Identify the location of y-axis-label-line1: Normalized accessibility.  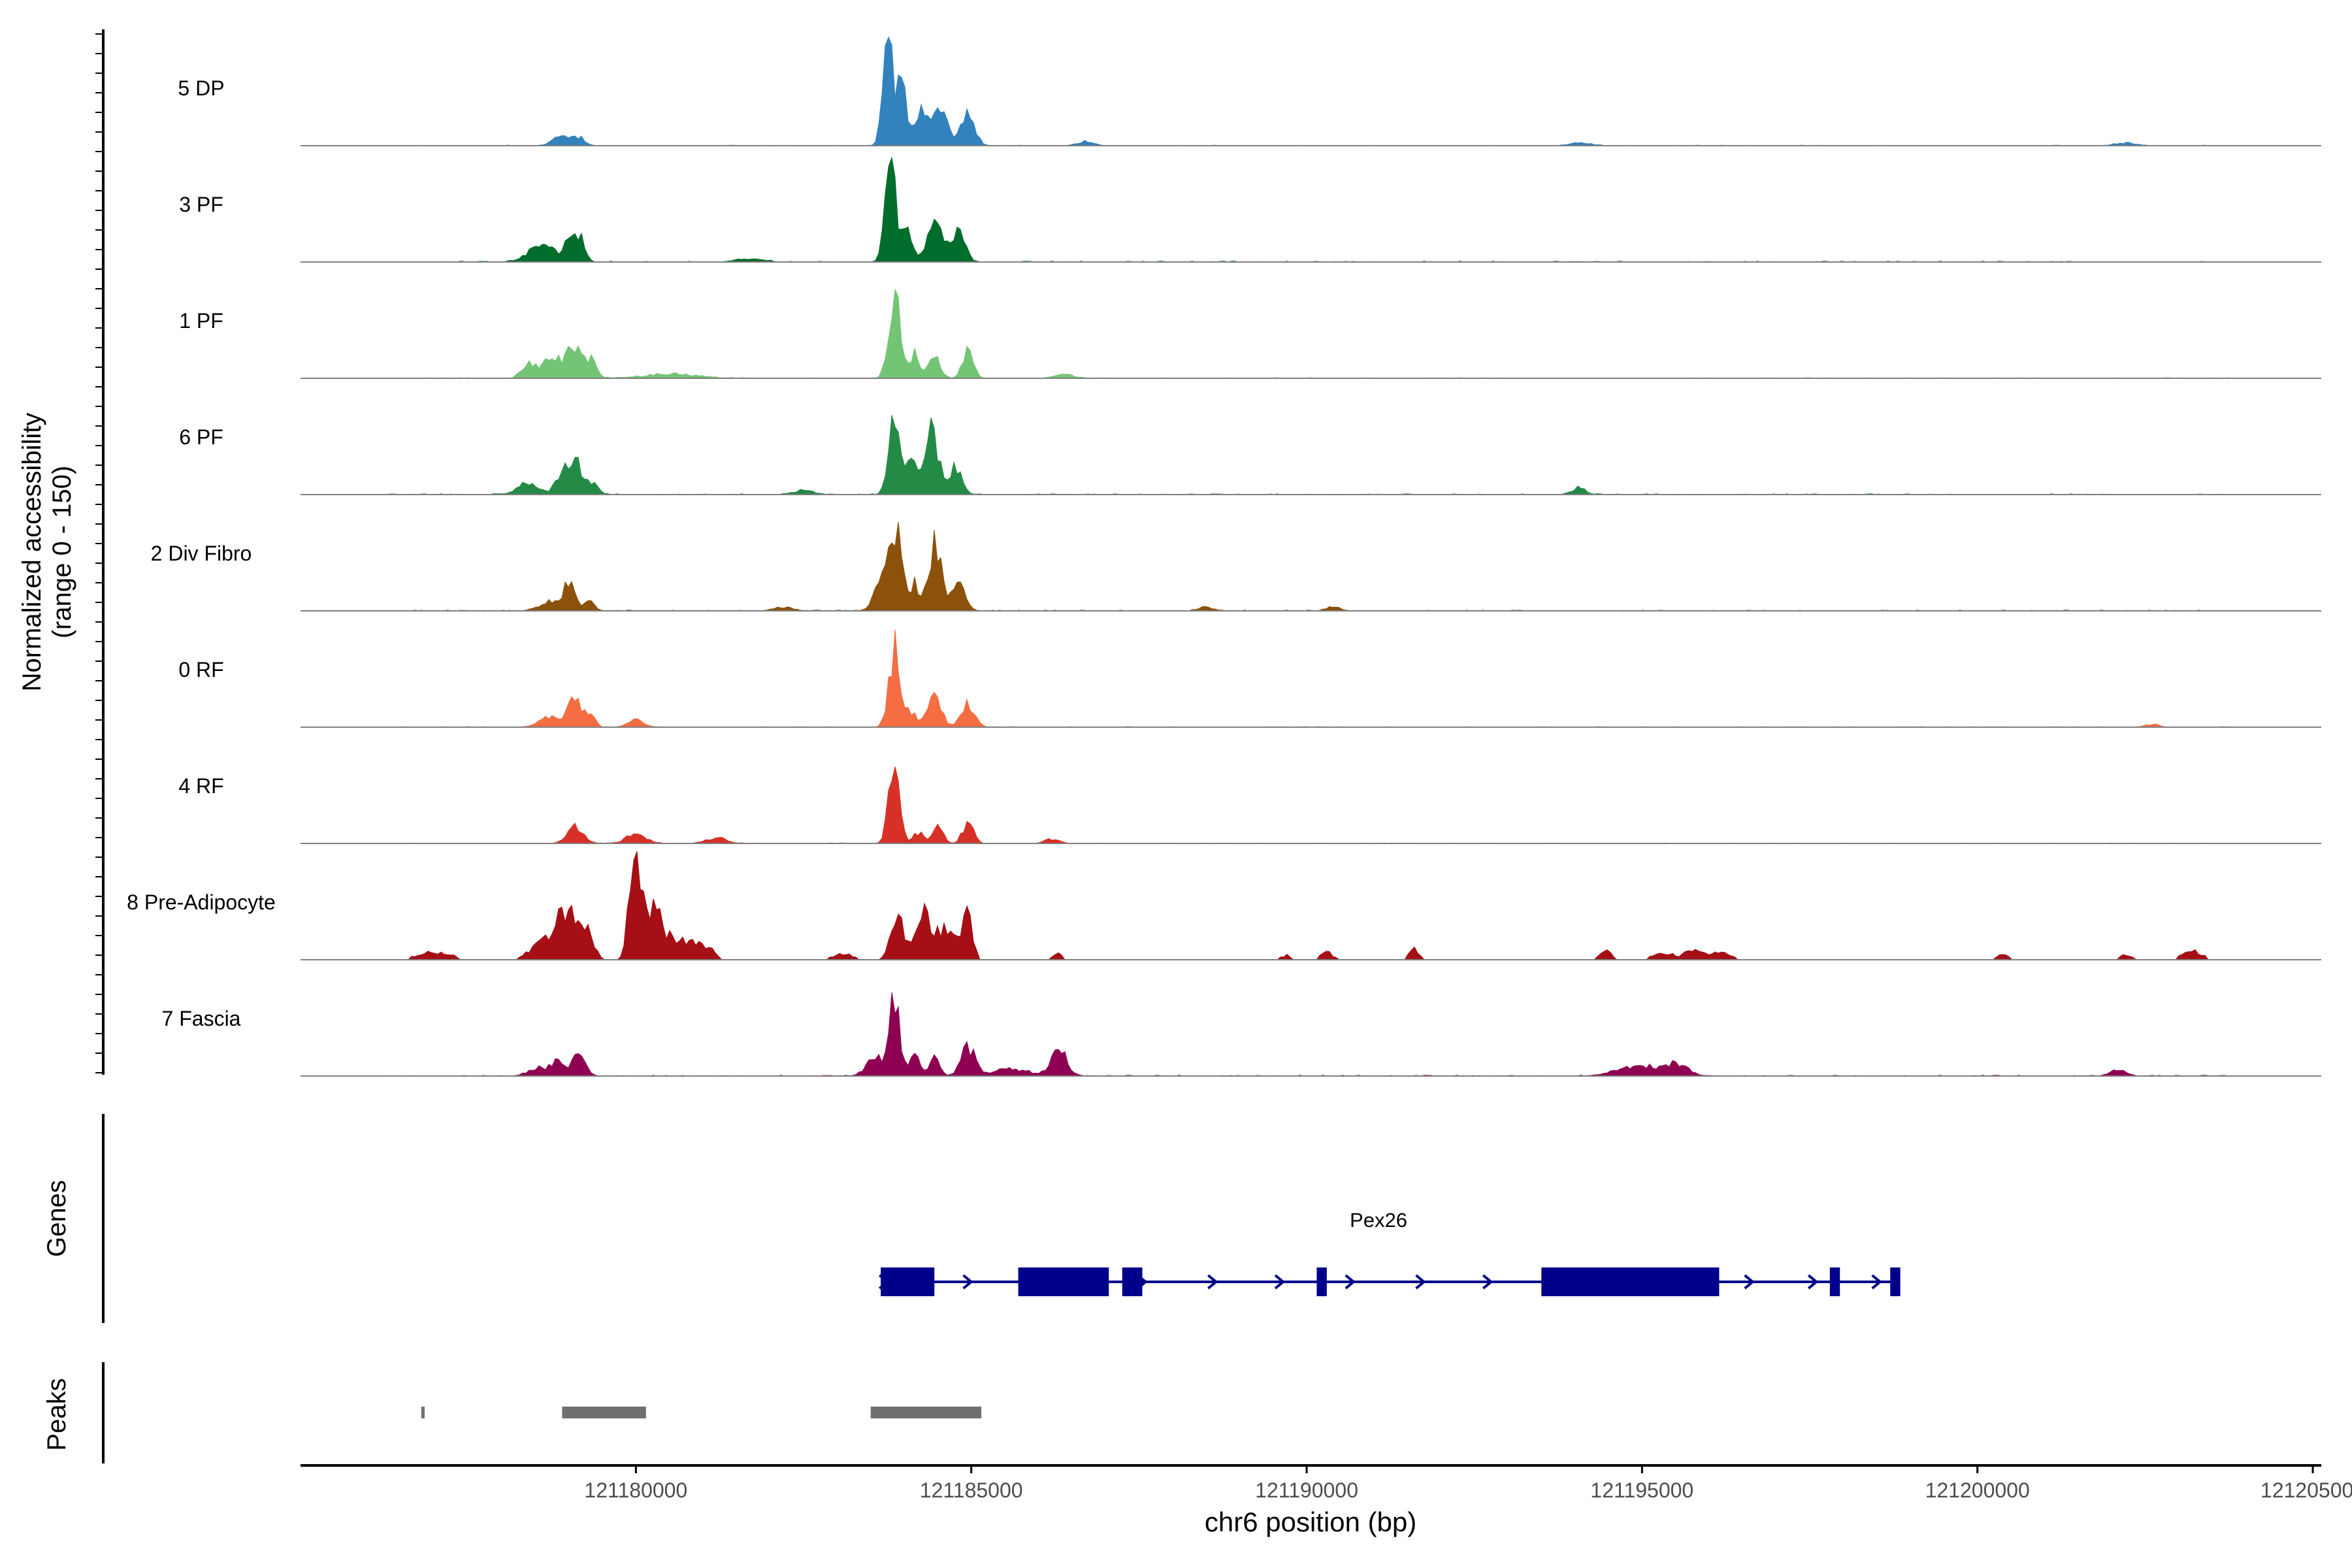
(32, 552).